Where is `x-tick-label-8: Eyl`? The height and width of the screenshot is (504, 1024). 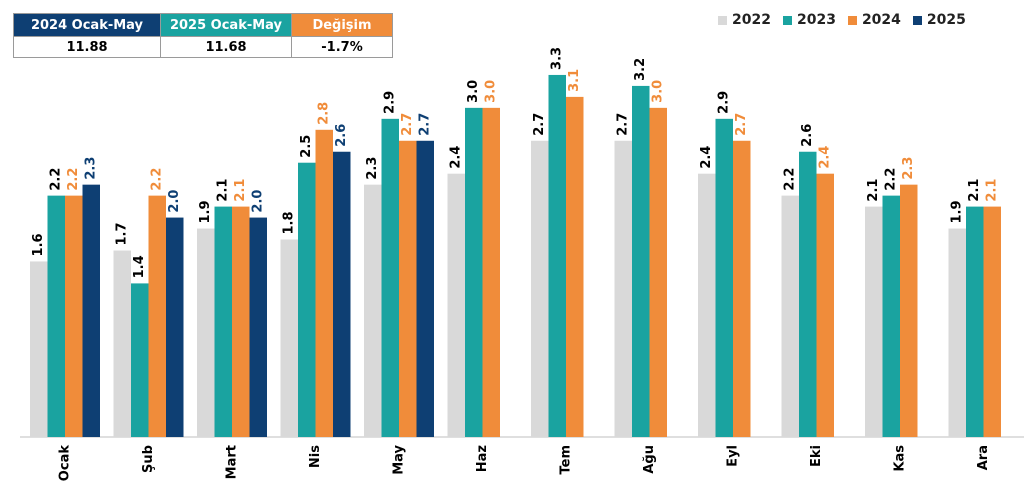
x-tick-label-8: Eyl is located at coordinates (733, 456).